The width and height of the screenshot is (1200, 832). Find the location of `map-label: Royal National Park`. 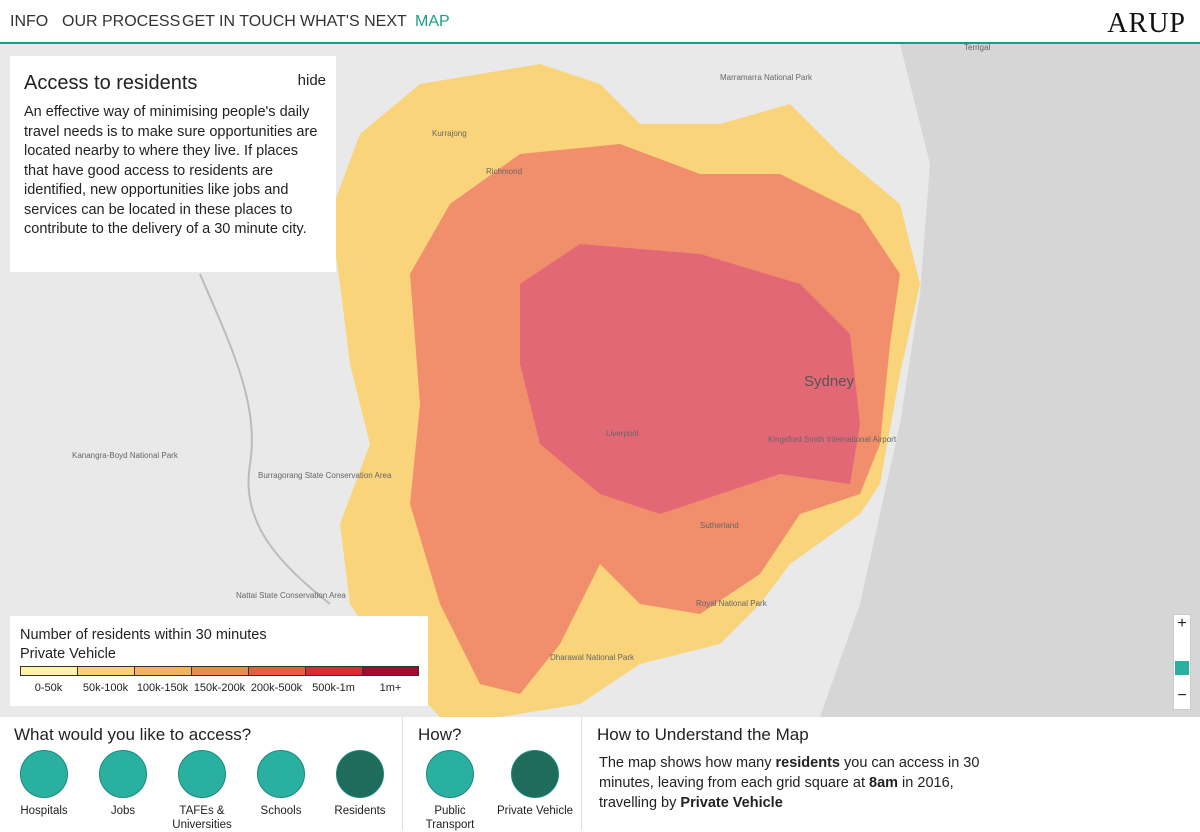

map-label: Royal National Park is located at coordinates (732, 603).